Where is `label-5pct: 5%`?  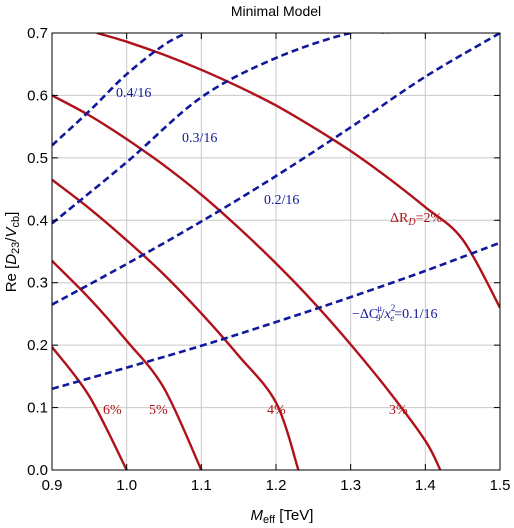
label-5pct: 5% is located at coordinates (158, 410).